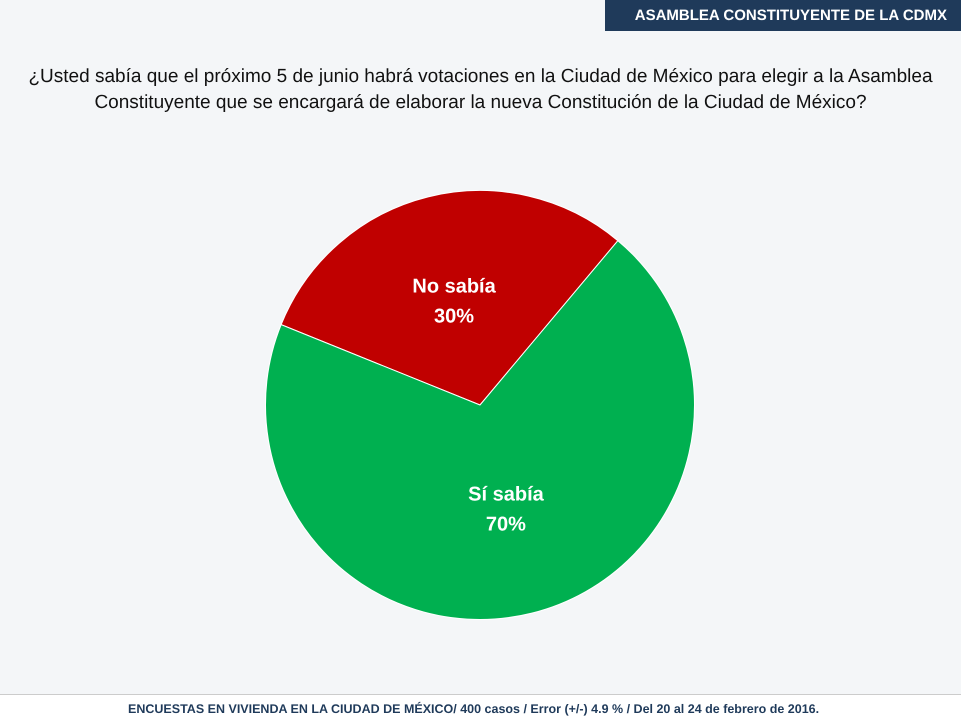 The height and width of the screenshot is (721, 961). What do you see at coordinates (506, 495) in the screenshot?
I see `slice-label: Sí sabía` at bounding box center [506, 495].